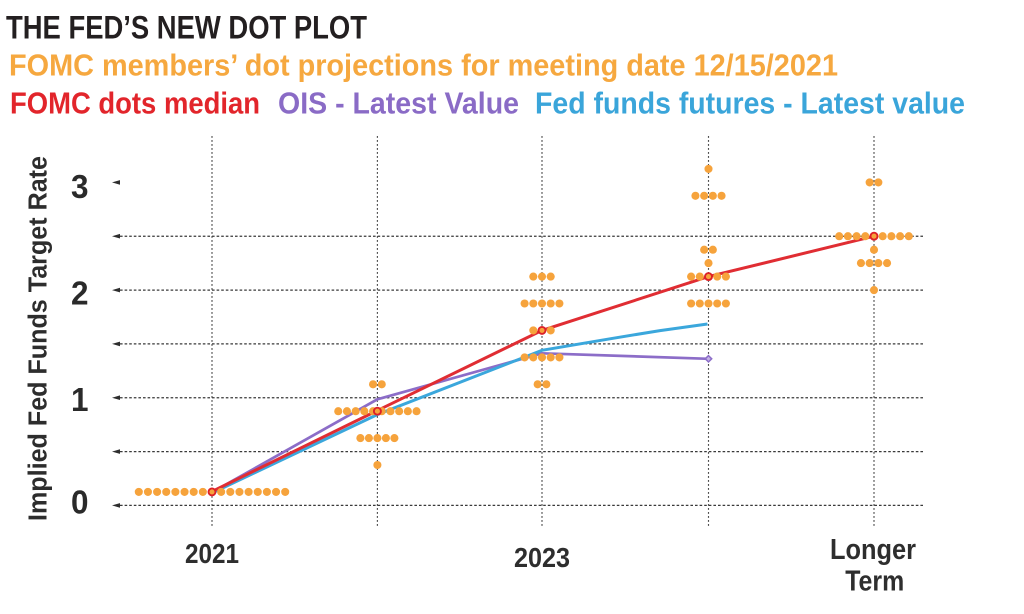 The width and height of the screenshot is (1024, 614). Describe the element at coordinates (135, 103) in the screenshot. I see `svg-text: FOMC dots median` at that location.